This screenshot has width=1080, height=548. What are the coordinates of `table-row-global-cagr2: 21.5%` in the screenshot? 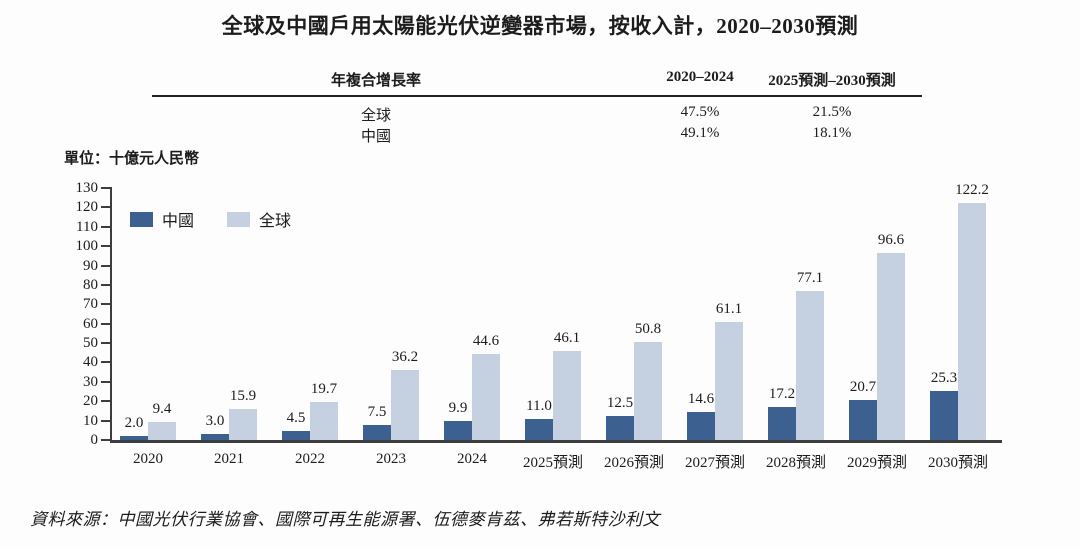 It's located at (832, 112).